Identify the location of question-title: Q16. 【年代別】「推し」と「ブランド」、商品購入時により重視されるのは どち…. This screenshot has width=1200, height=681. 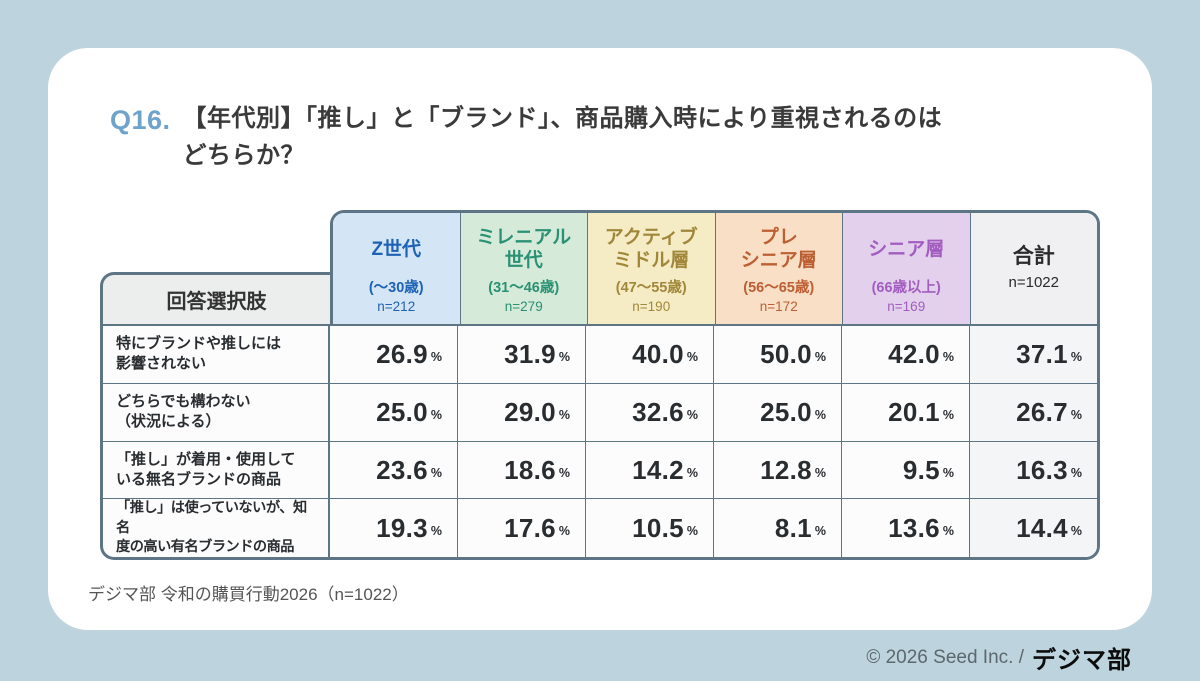
(526, 137).